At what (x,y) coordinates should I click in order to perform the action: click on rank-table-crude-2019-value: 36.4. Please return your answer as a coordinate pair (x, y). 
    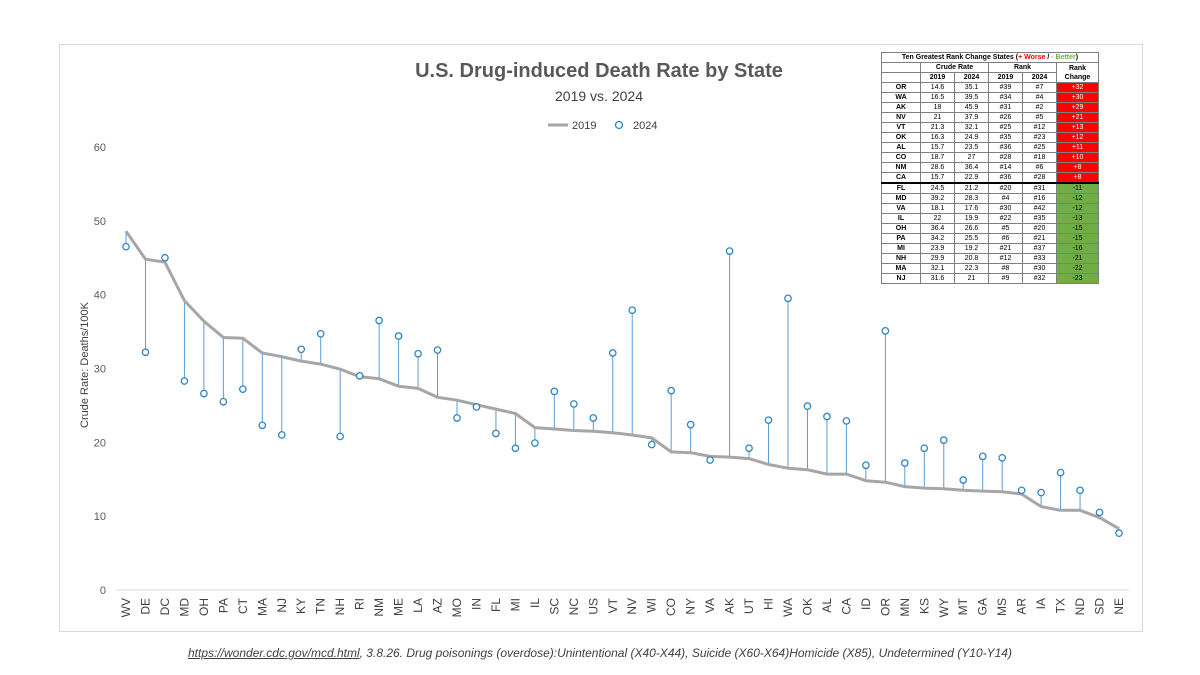
    Looking at the image, I should click on (937, 228).